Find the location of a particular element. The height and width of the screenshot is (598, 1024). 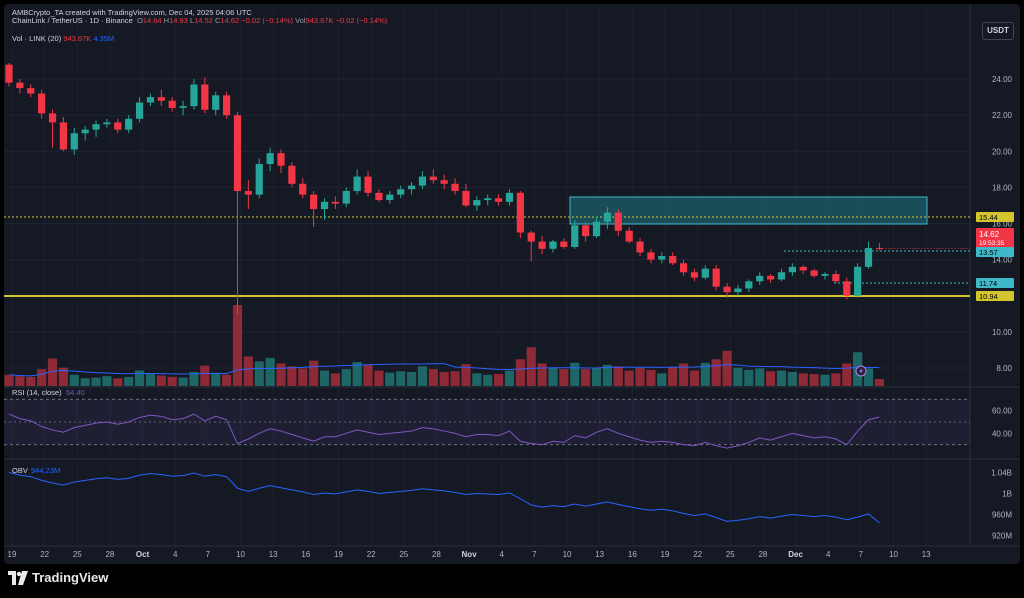

high-value: 14.93 is located at coordinates (178, 20).